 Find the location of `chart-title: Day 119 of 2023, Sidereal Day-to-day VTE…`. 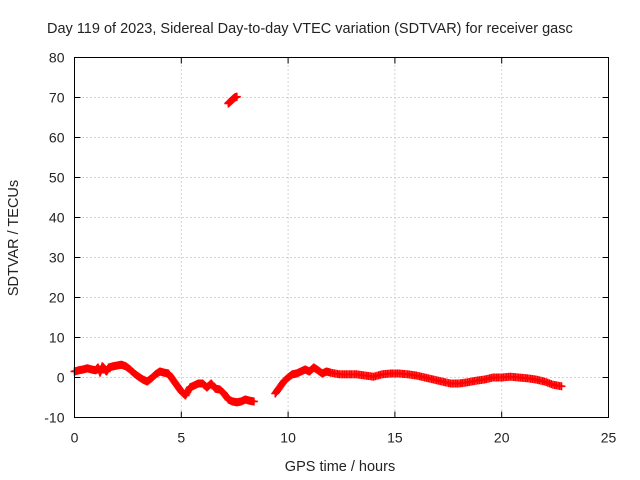

chart-title: Day 119 of 2023, Sidereal Day-to-day VTE… is located at coordinates (310, 29).